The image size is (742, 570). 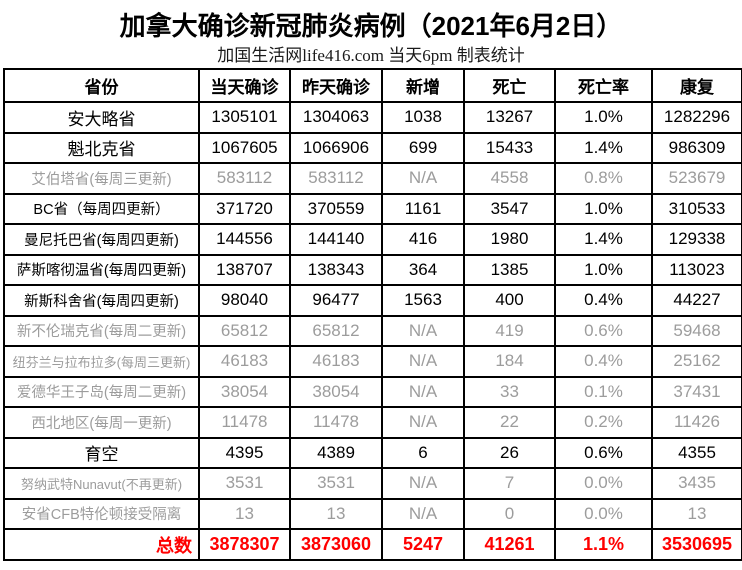 What do you see at coordinates (101, 85) in the screenshot?
I see `column-header: 省份` at bounding box center [101, 85].